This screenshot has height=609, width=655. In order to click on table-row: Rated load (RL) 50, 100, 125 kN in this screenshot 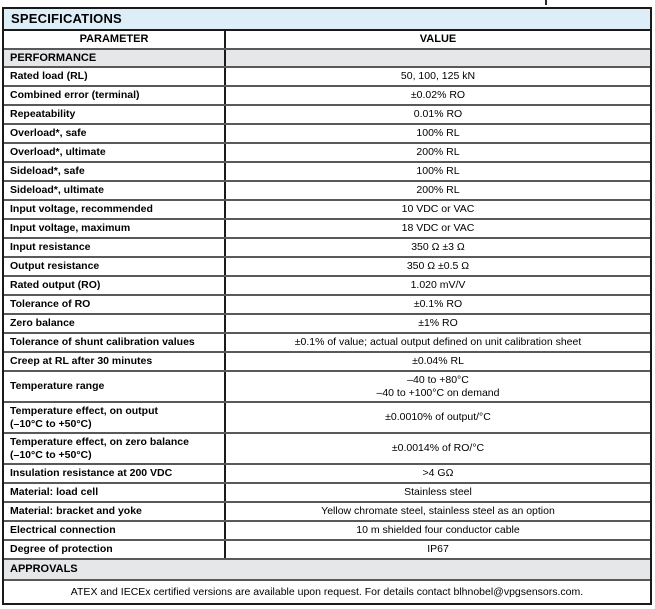, I will do `click(327, 75)`.